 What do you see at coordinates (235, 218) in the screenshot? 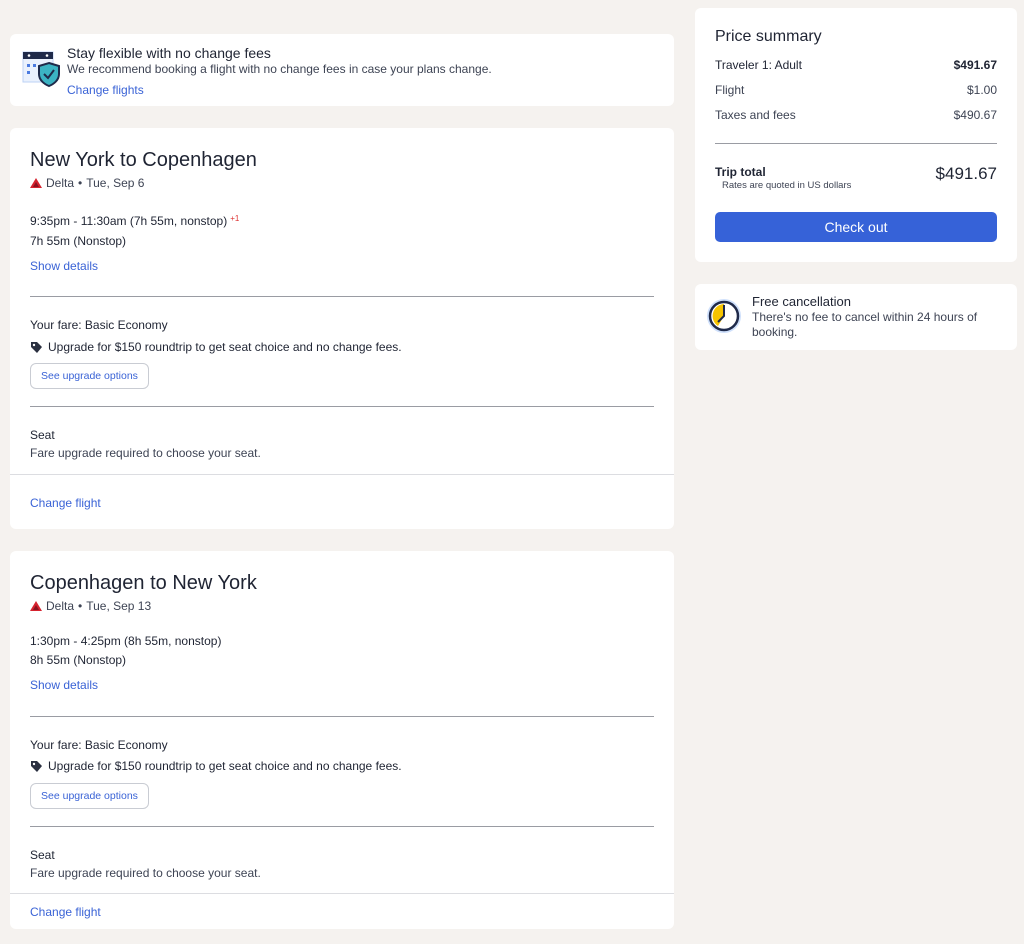
I see `day-offset: +1` at bounding box center [235, 218].